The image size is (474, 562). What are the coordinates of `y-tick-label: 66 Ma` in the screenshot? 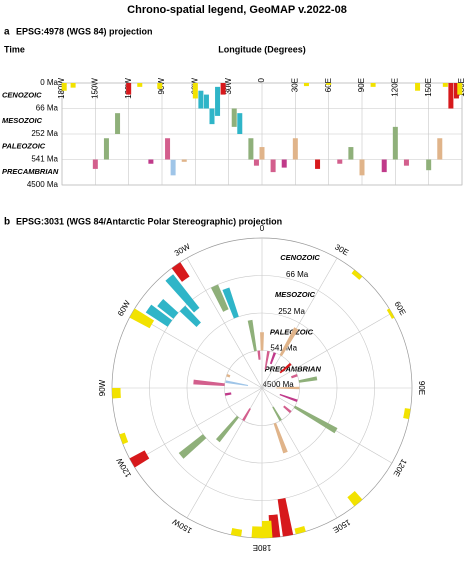 It's located at (47, 108).